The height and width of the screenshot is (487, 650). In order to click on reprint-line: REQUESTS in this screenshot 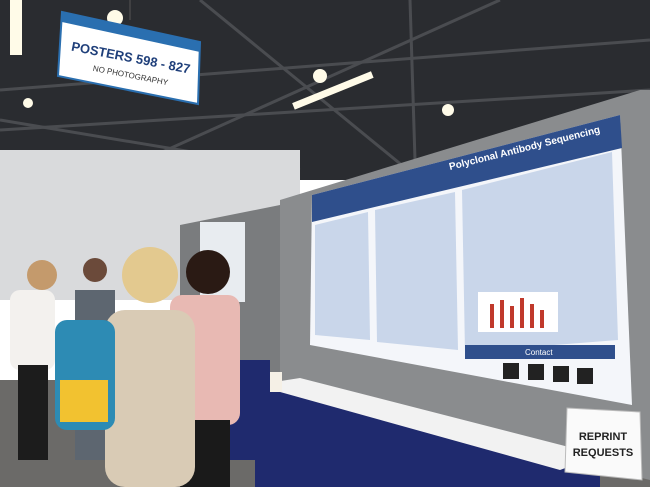, I will do `click(603, 453)`.